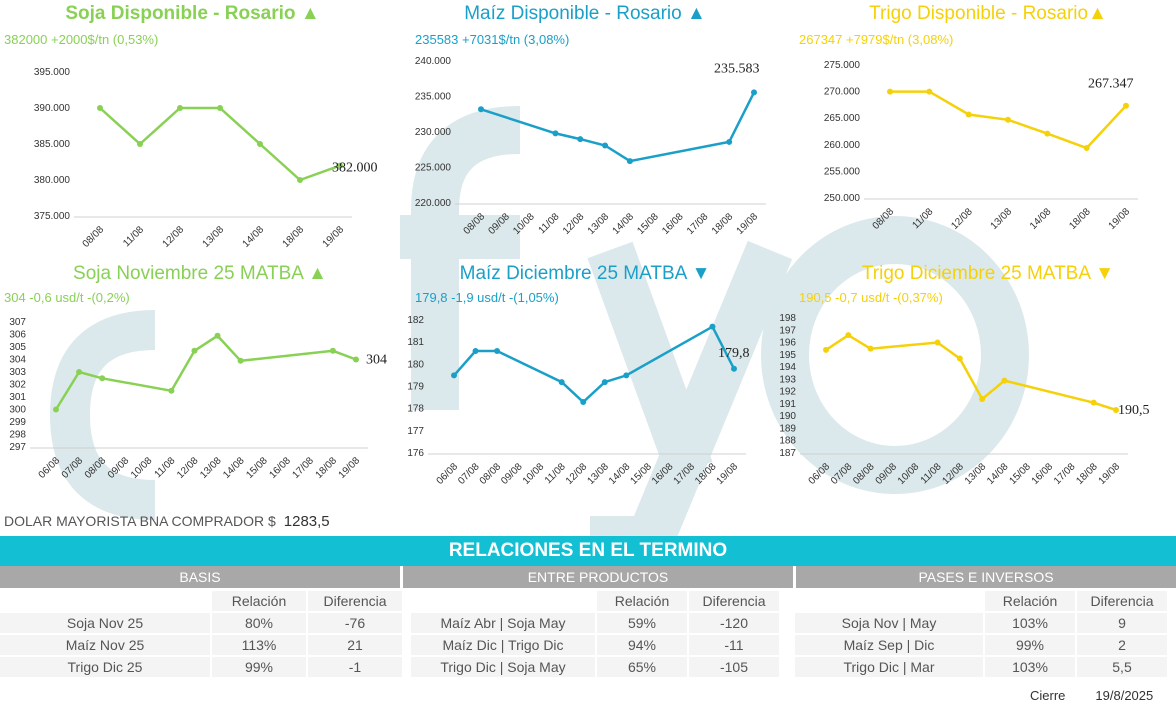  What do you see at coordinates (585, 13) in the screenshot?
I see `panel-title: Maíz Disponible - Rosario ▲` at bounding box center [585, 13].